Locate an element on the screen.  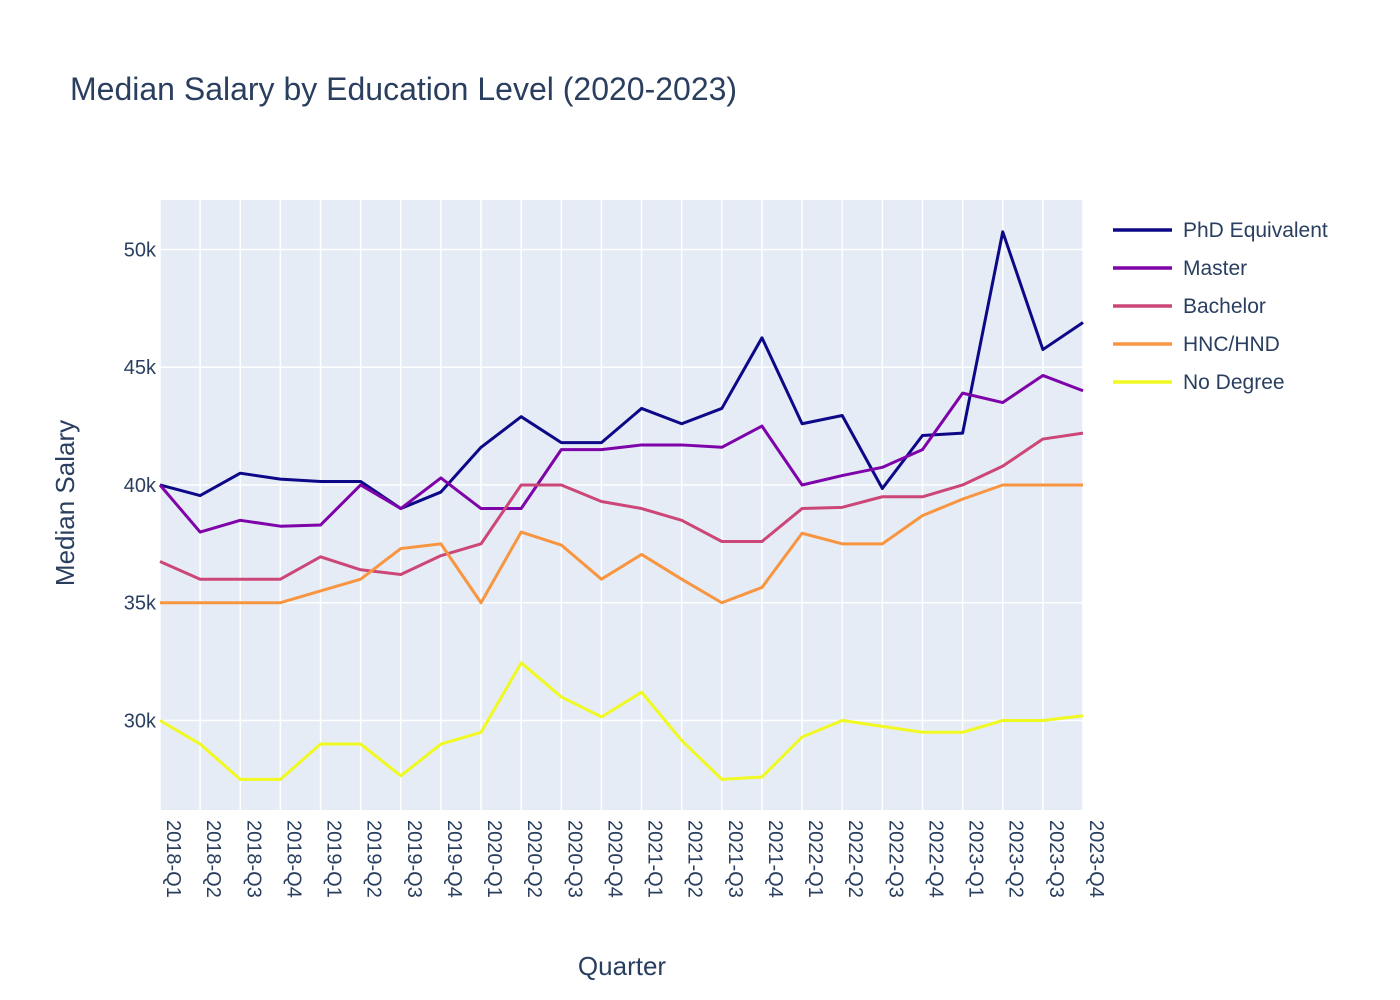
x-tick-label: 2019-Q1 is located at coordinates (334, 859).